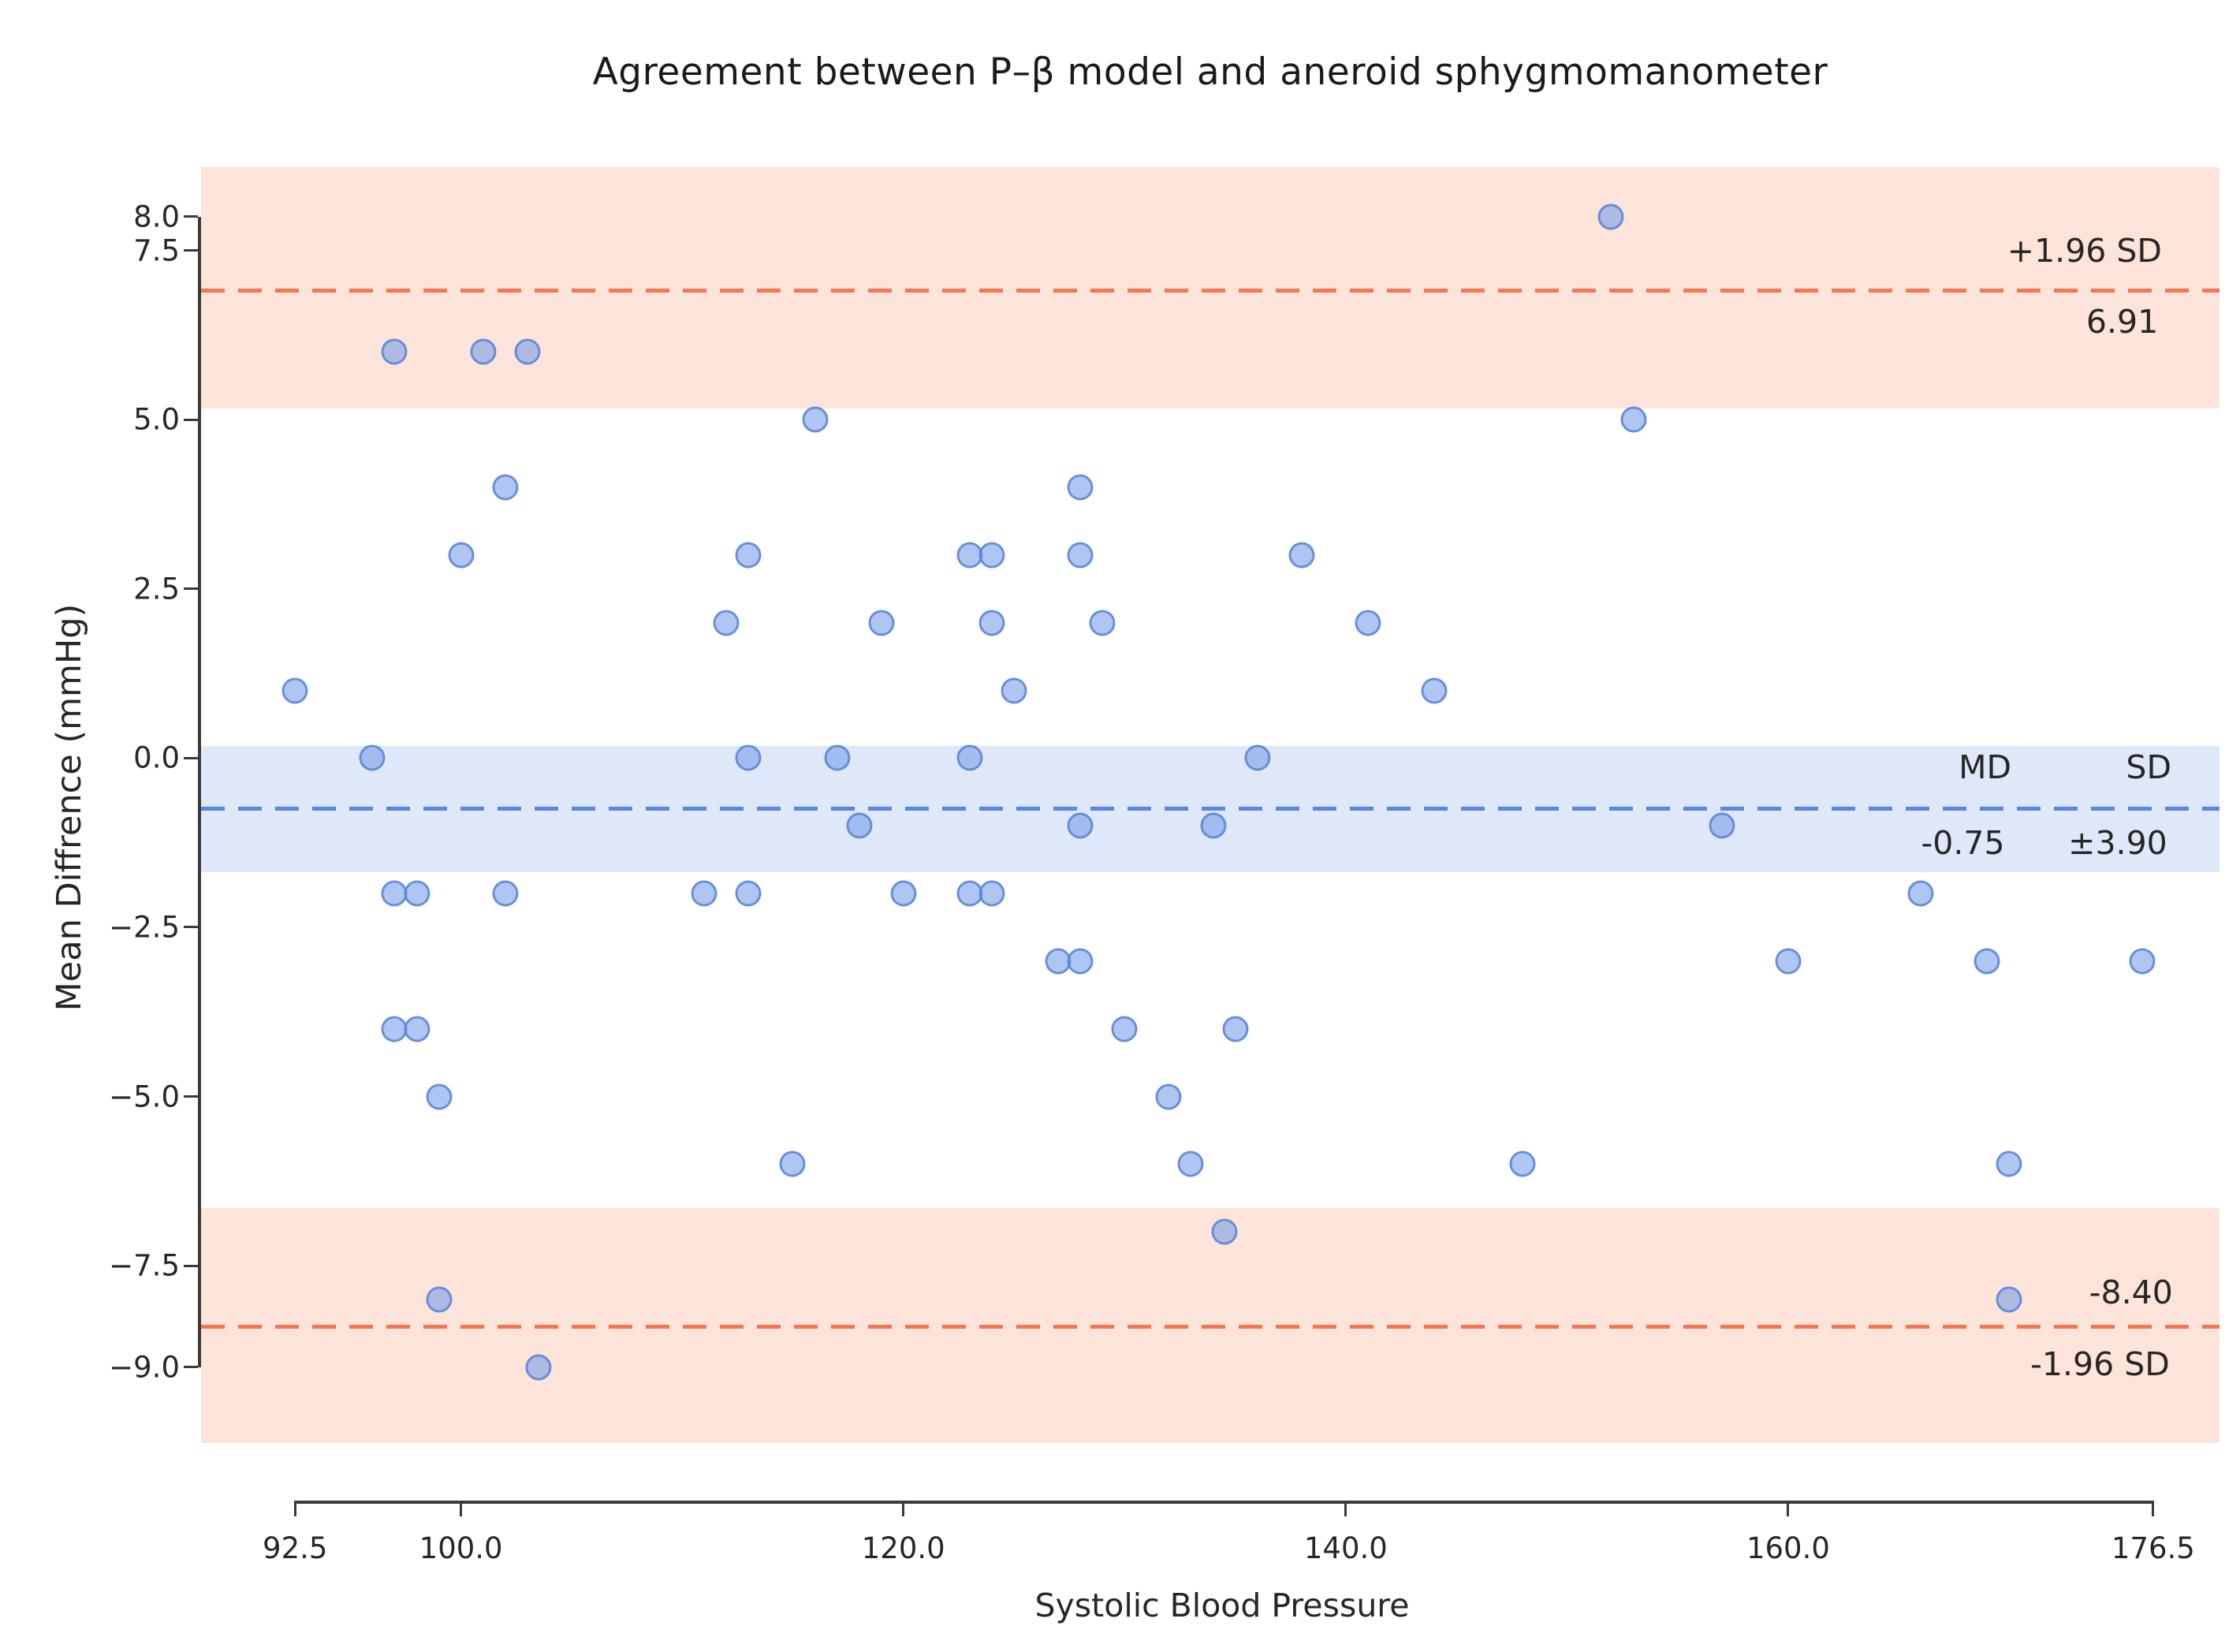 The width and height of the screenshot is (2240, 1652). What do you see at coordinates (1345, 1548) in the screenshot?
I see `x-tick-label: 140.0` at bounding box center [1345, 1548].